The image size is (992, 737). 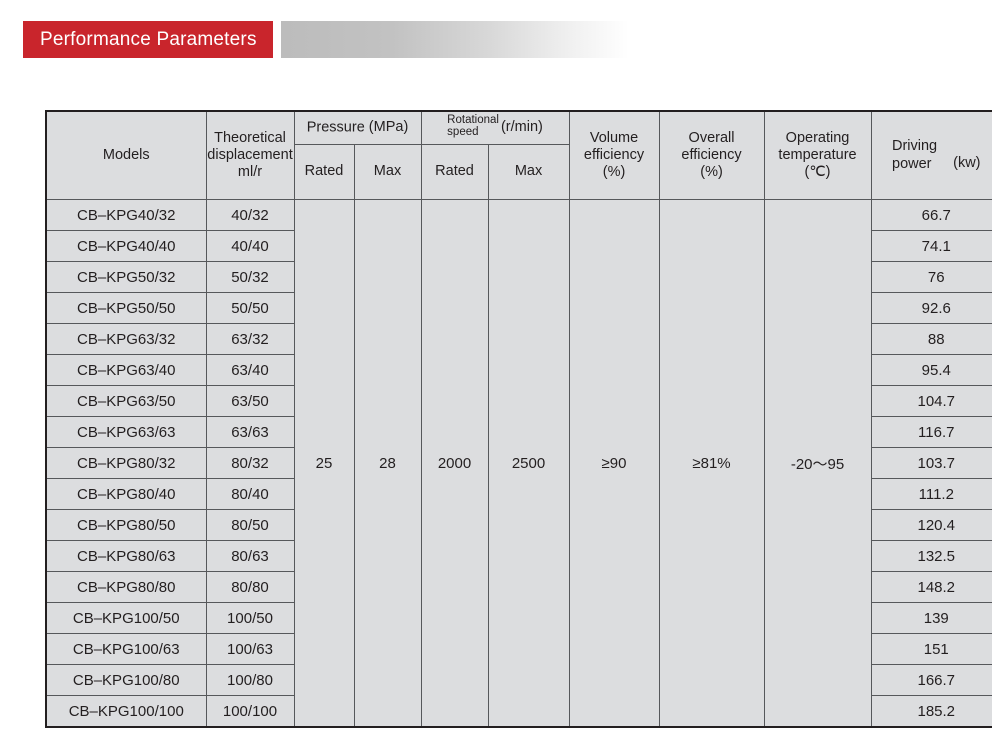 What do you see at coordinates (126, 432) in the screenshot?
I see `cell-model: CB–KPG63/63` at bounding box center [126, 432].